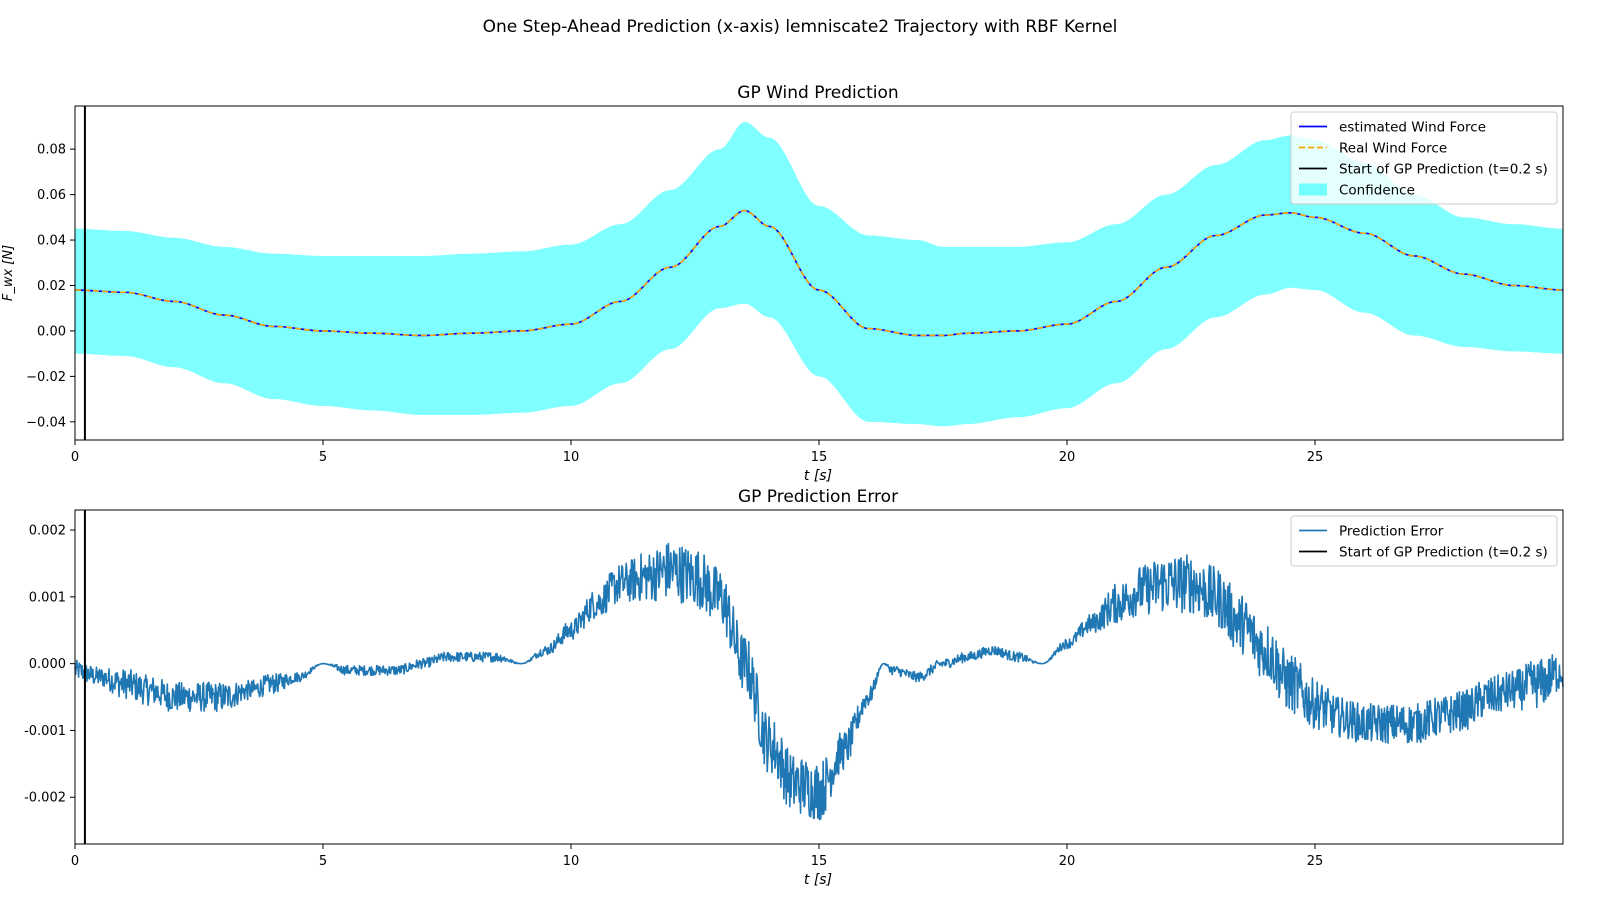 Image resolution: width=1600 pixels, height=900 pixels. I want to click on legend-label: Confidence, so click(1377, 191).